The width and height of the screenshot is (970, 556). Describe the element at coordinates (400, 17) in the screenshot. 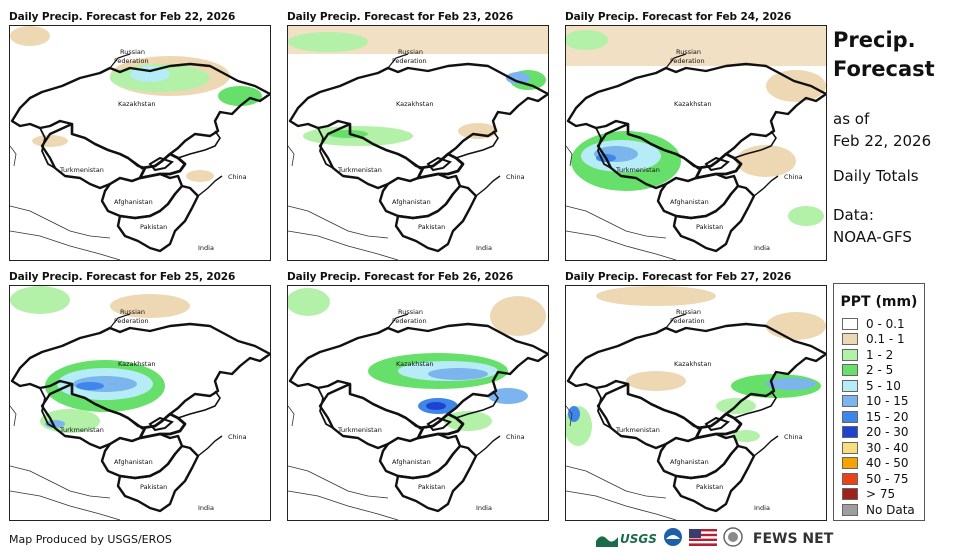

I see `panel-title: Daily Precip. Forecast for Feb 23, 2026` at that location.